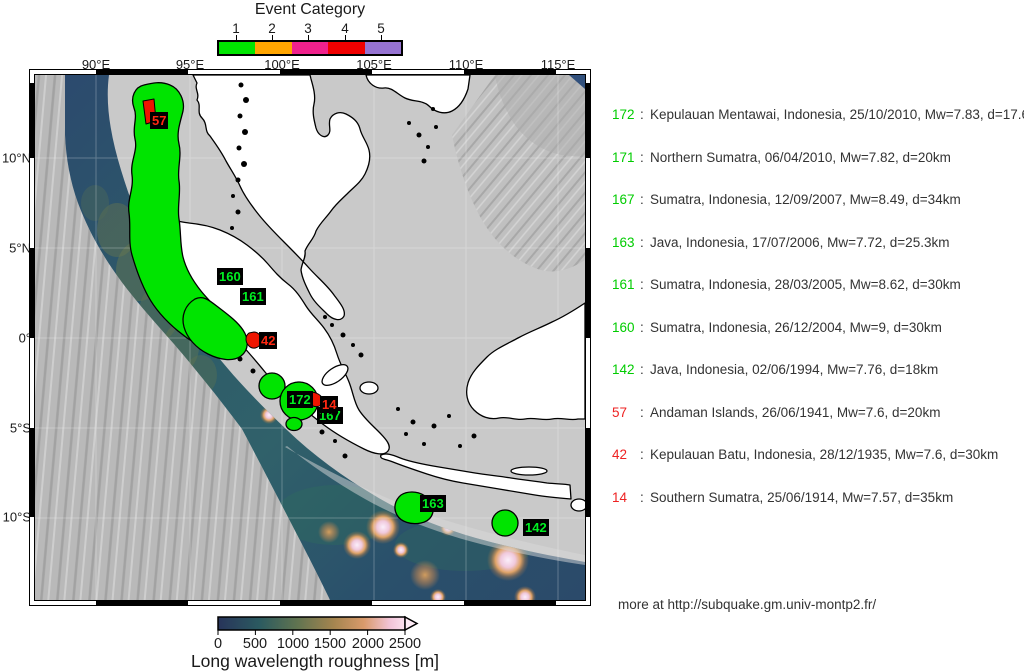 The height and width of the screenshot is (671, 1024). I want to click on legend-id: 171, so click(623, 157).